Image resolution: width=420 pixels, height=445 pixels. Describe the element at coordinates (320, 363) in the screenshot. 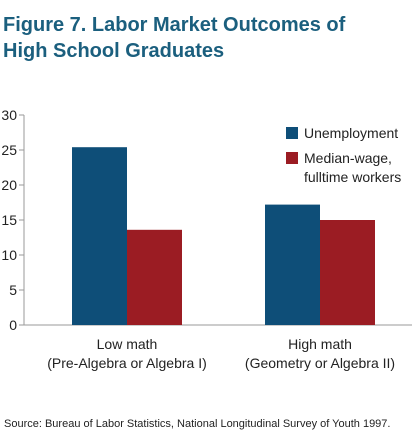

I see `x-category-label-high-math-line-2: (Geometry or Algebra II)` at that location.